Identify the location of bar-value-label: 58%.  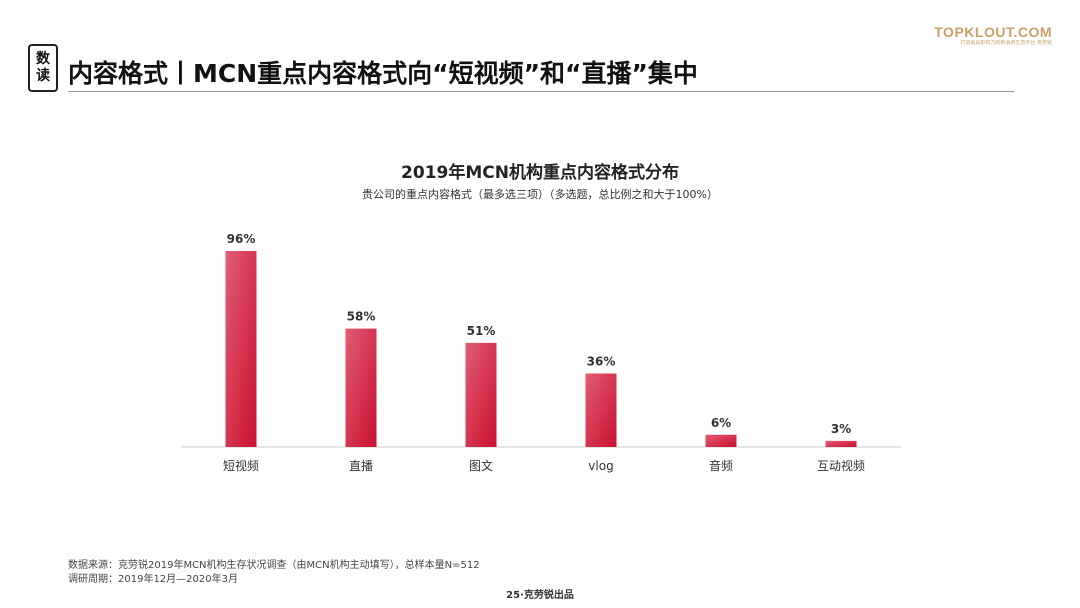
(361, 317).